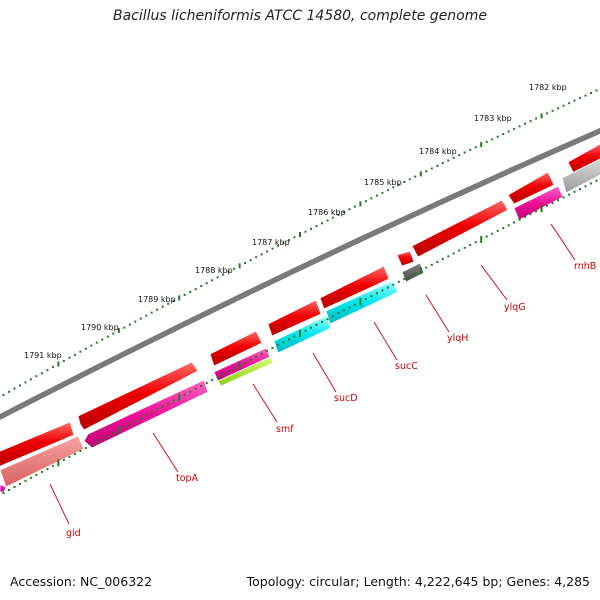 The width and height of the screenshot is (600, 600). Describe the element at coordinates (157, 299) in the screenshot. I see `kbp-label: 1789 kbp` at that location.